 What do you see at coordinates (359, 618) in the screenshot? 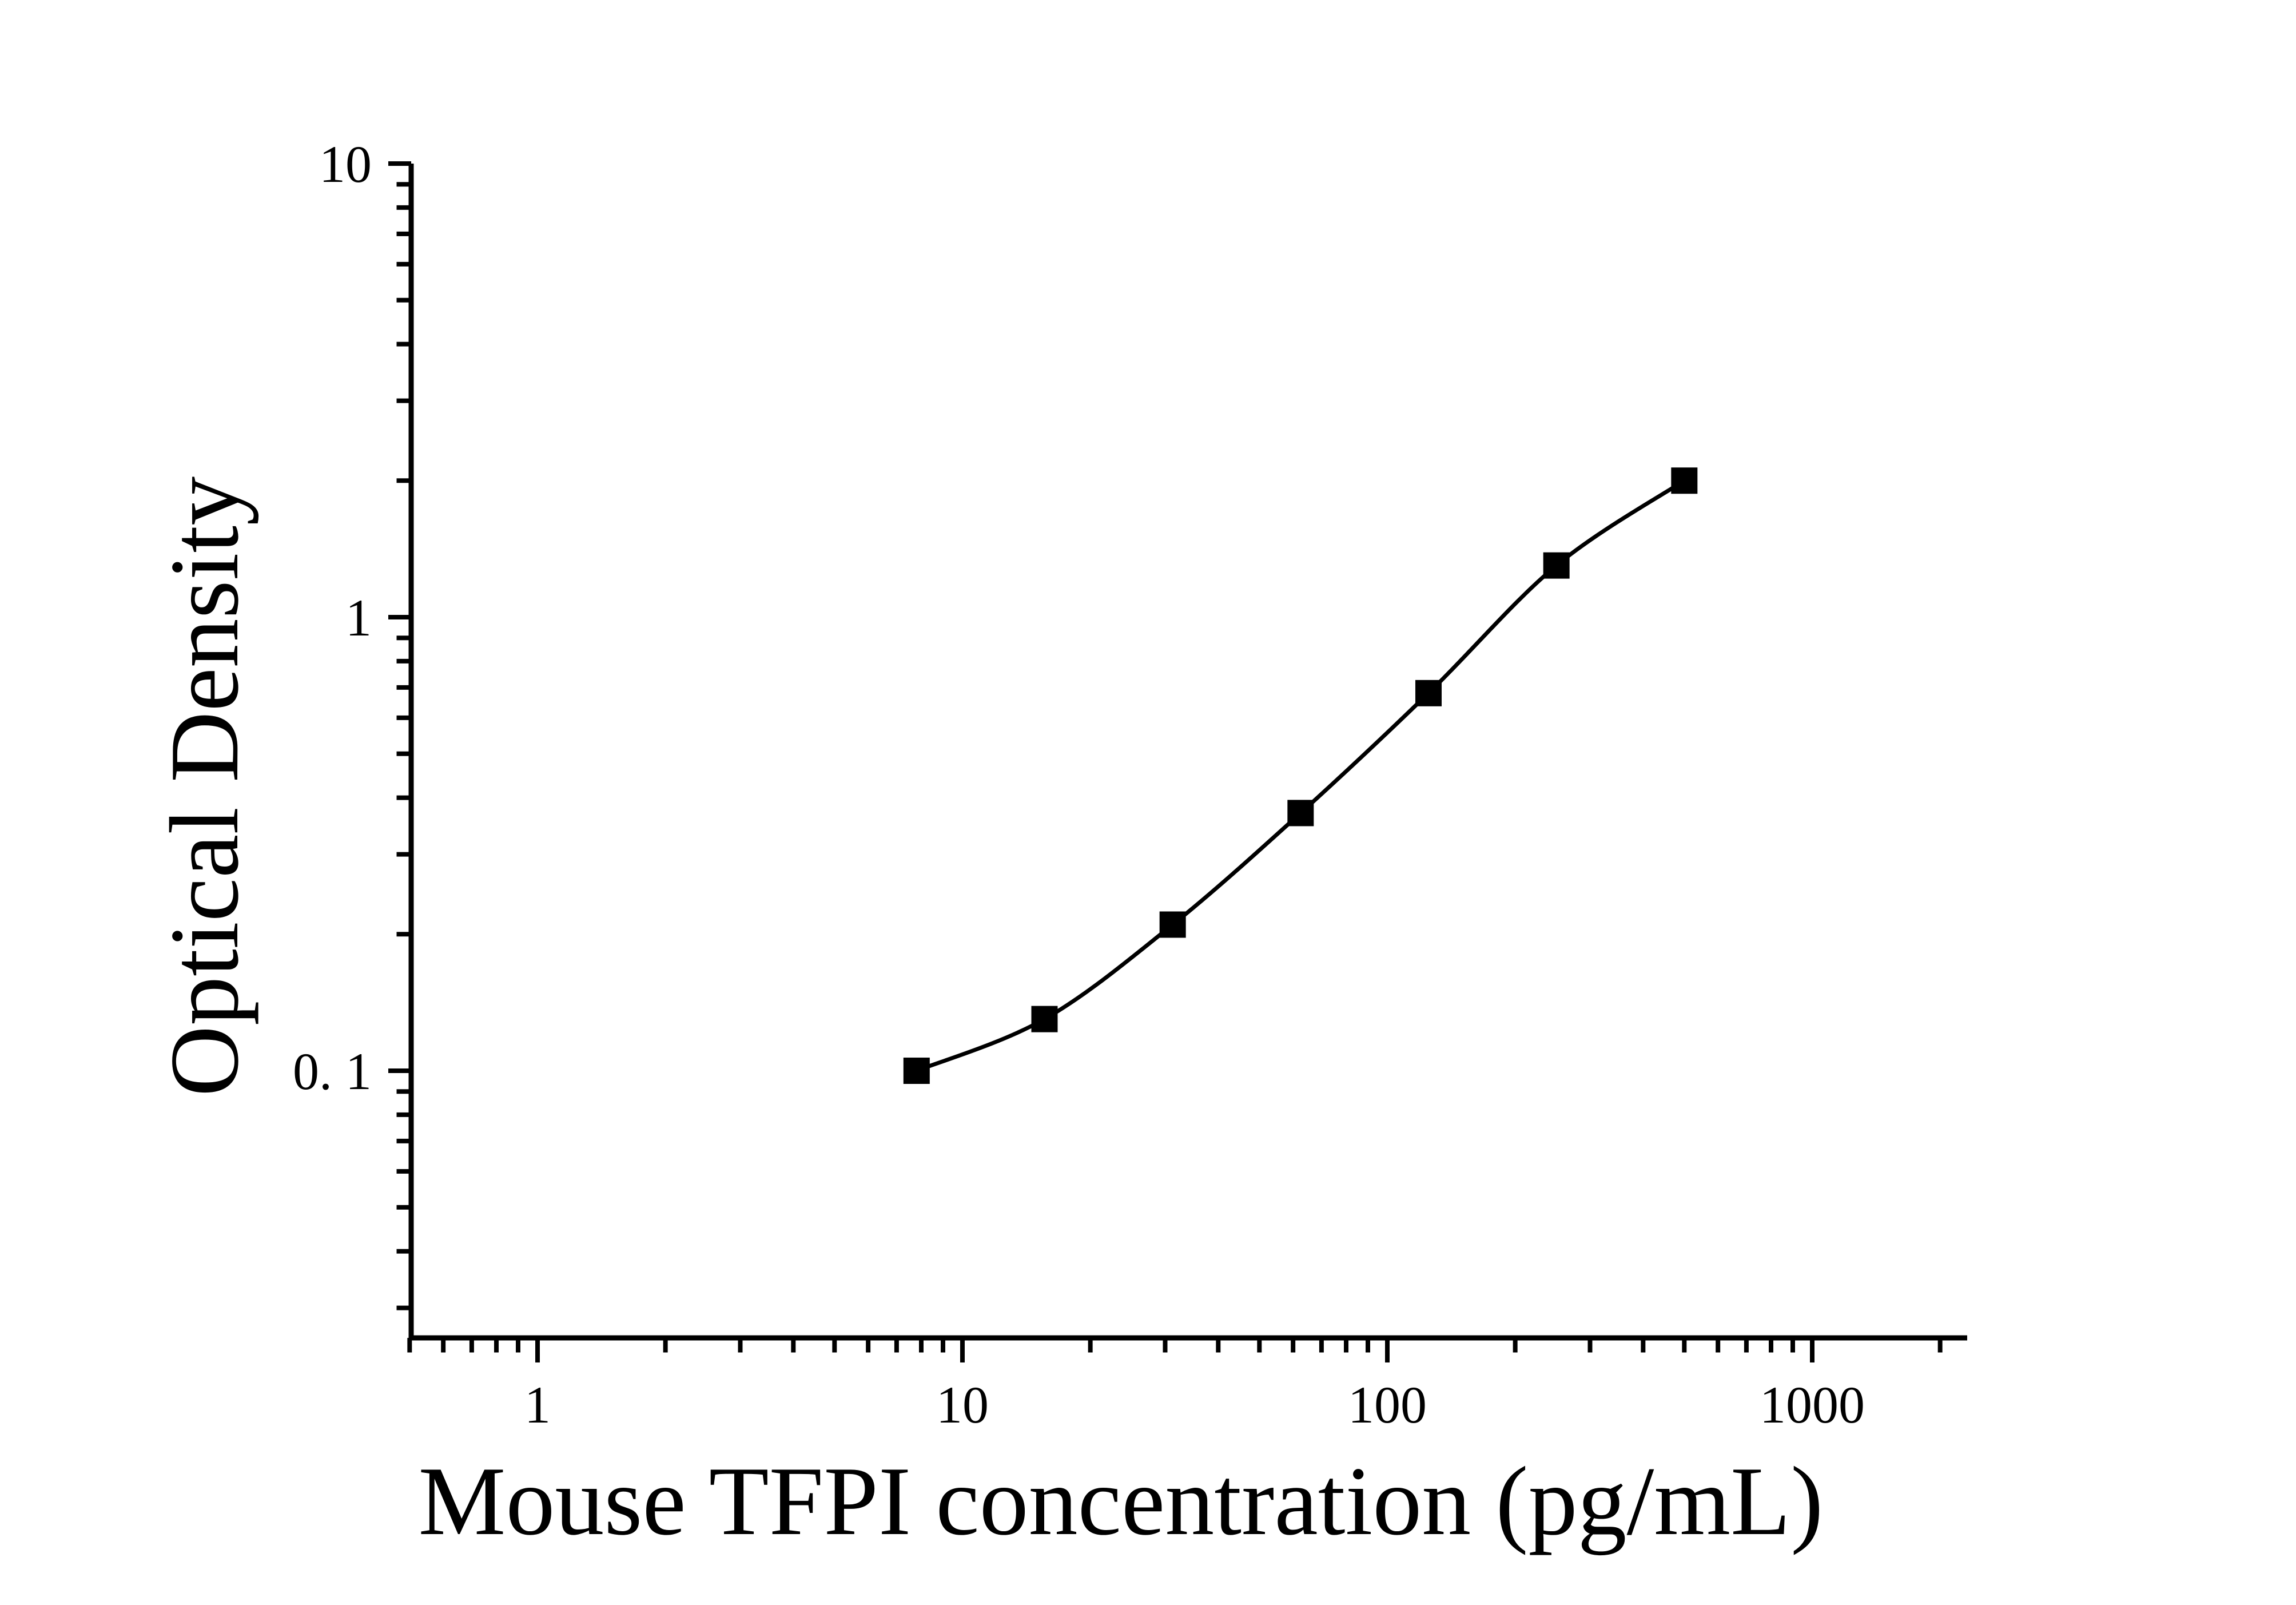
I see `y-tick-label: 1` at bounding box center [359, 618].